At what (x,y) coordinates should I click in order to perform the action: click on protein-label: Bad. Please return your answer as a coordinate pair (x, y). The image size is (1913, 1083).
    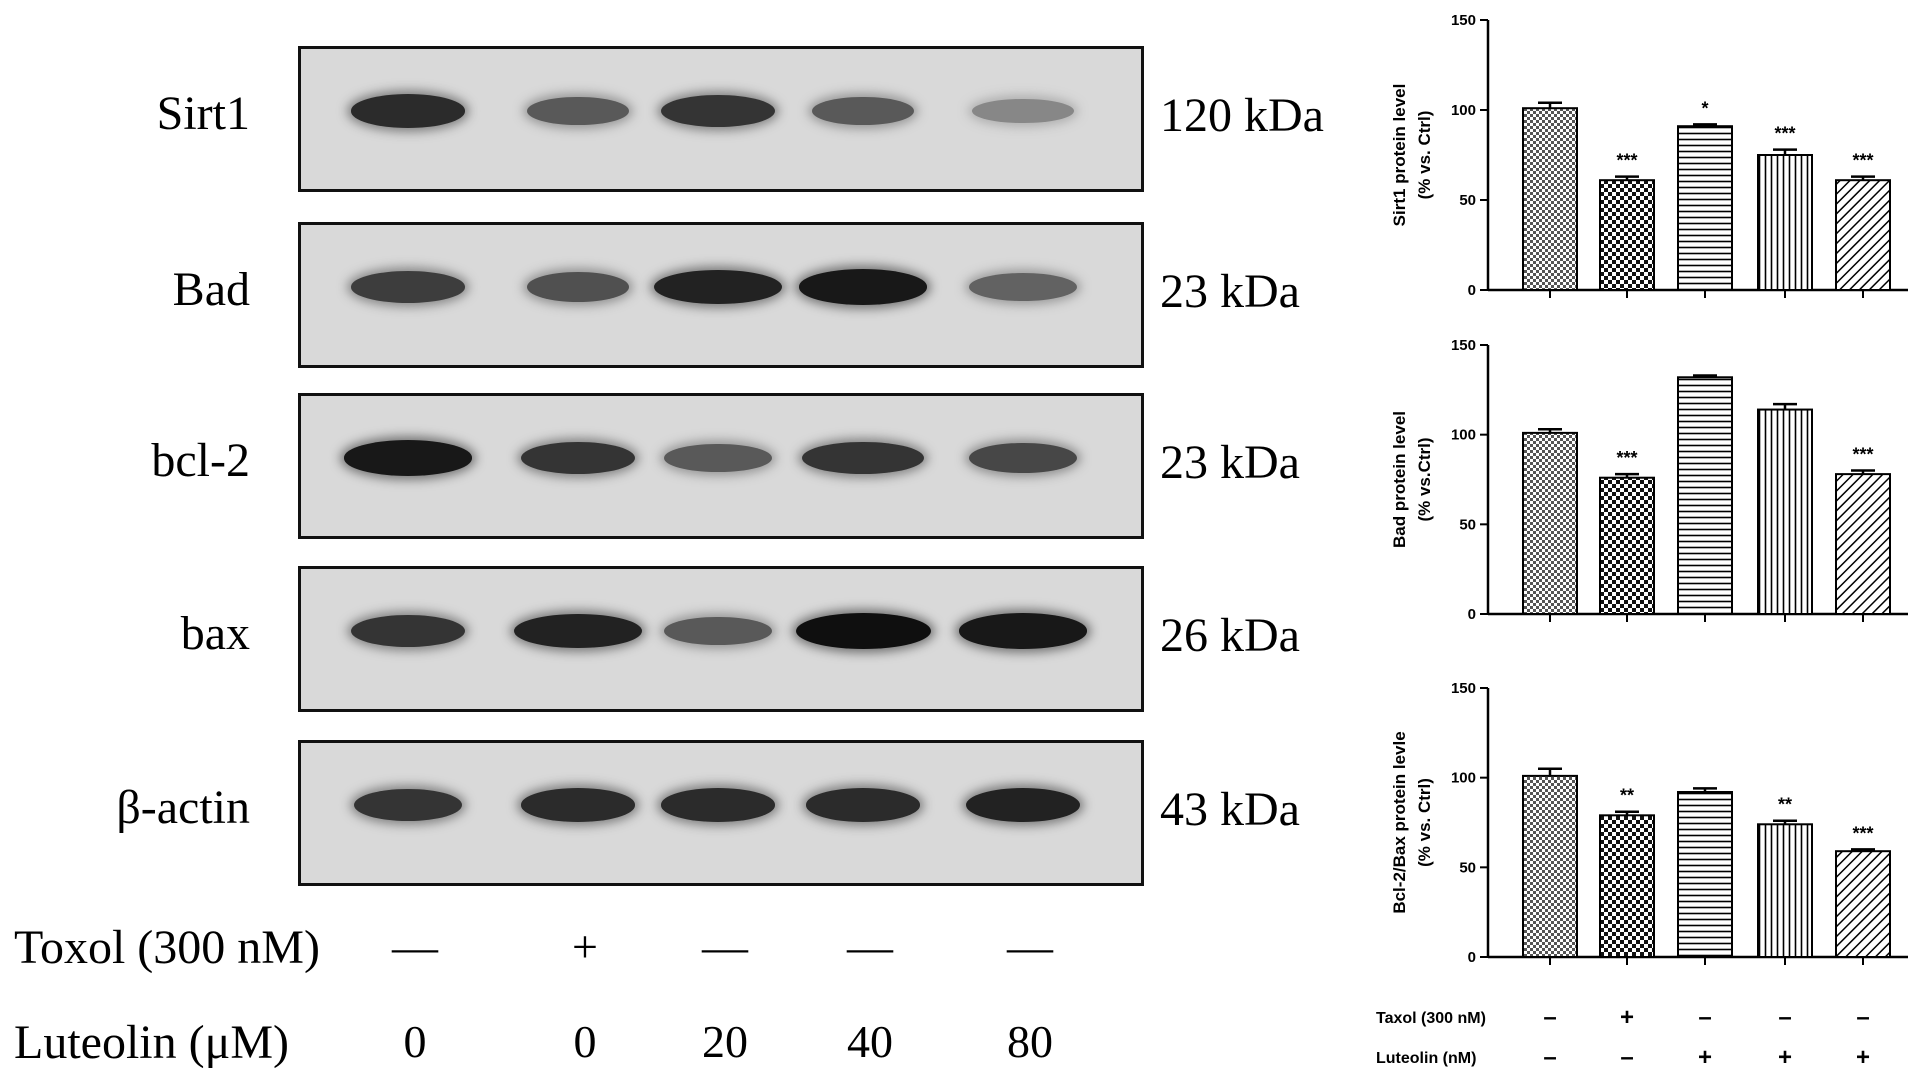
    Looking at the image, I should click on (211, 289).